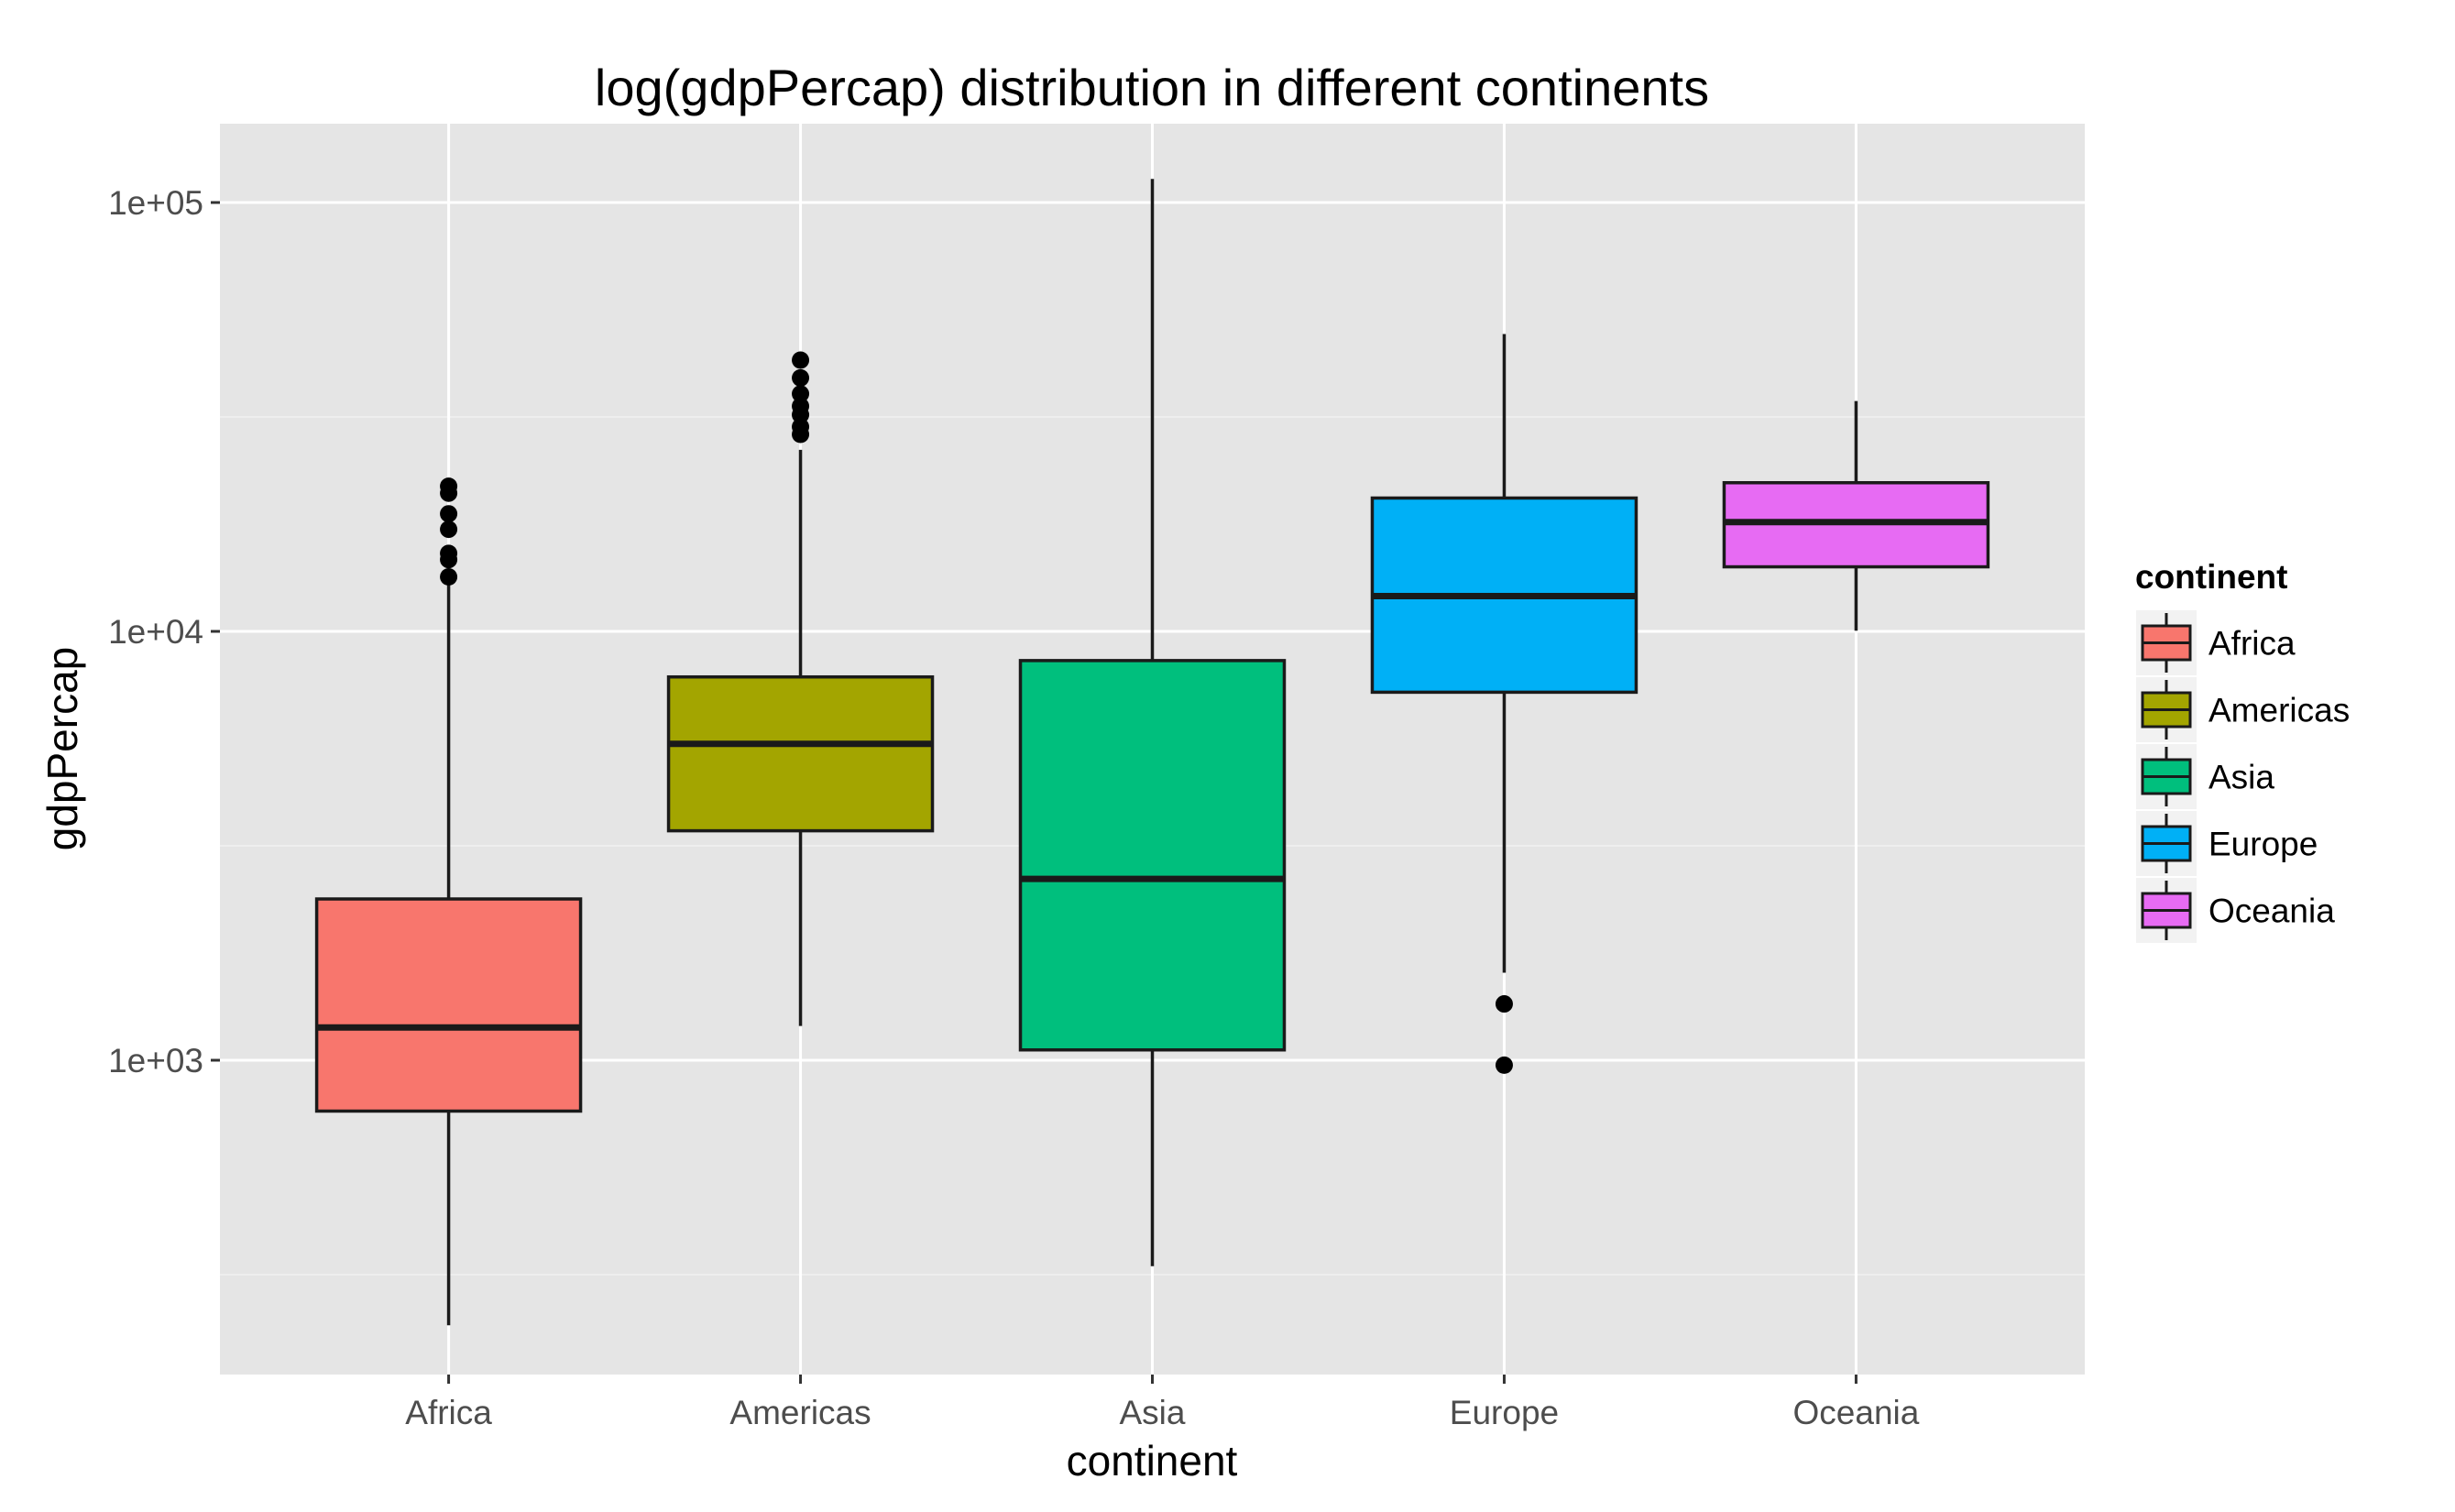 The image size is (2455, 1512). Describe the element at coordinates (1153, 1412) in the screenshot. I see `x-tick-label: Asia` at that location.